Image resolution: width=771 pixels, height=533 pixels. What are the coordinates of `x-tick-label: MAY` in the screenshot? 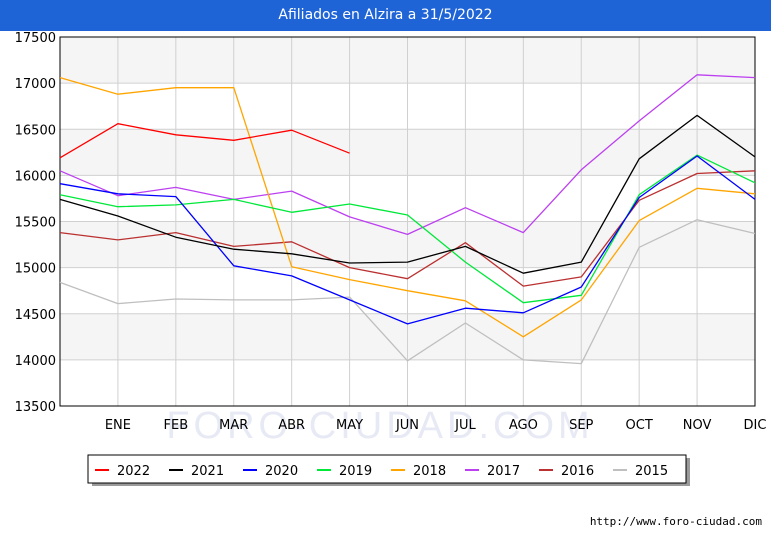 It's located at (349, 425).